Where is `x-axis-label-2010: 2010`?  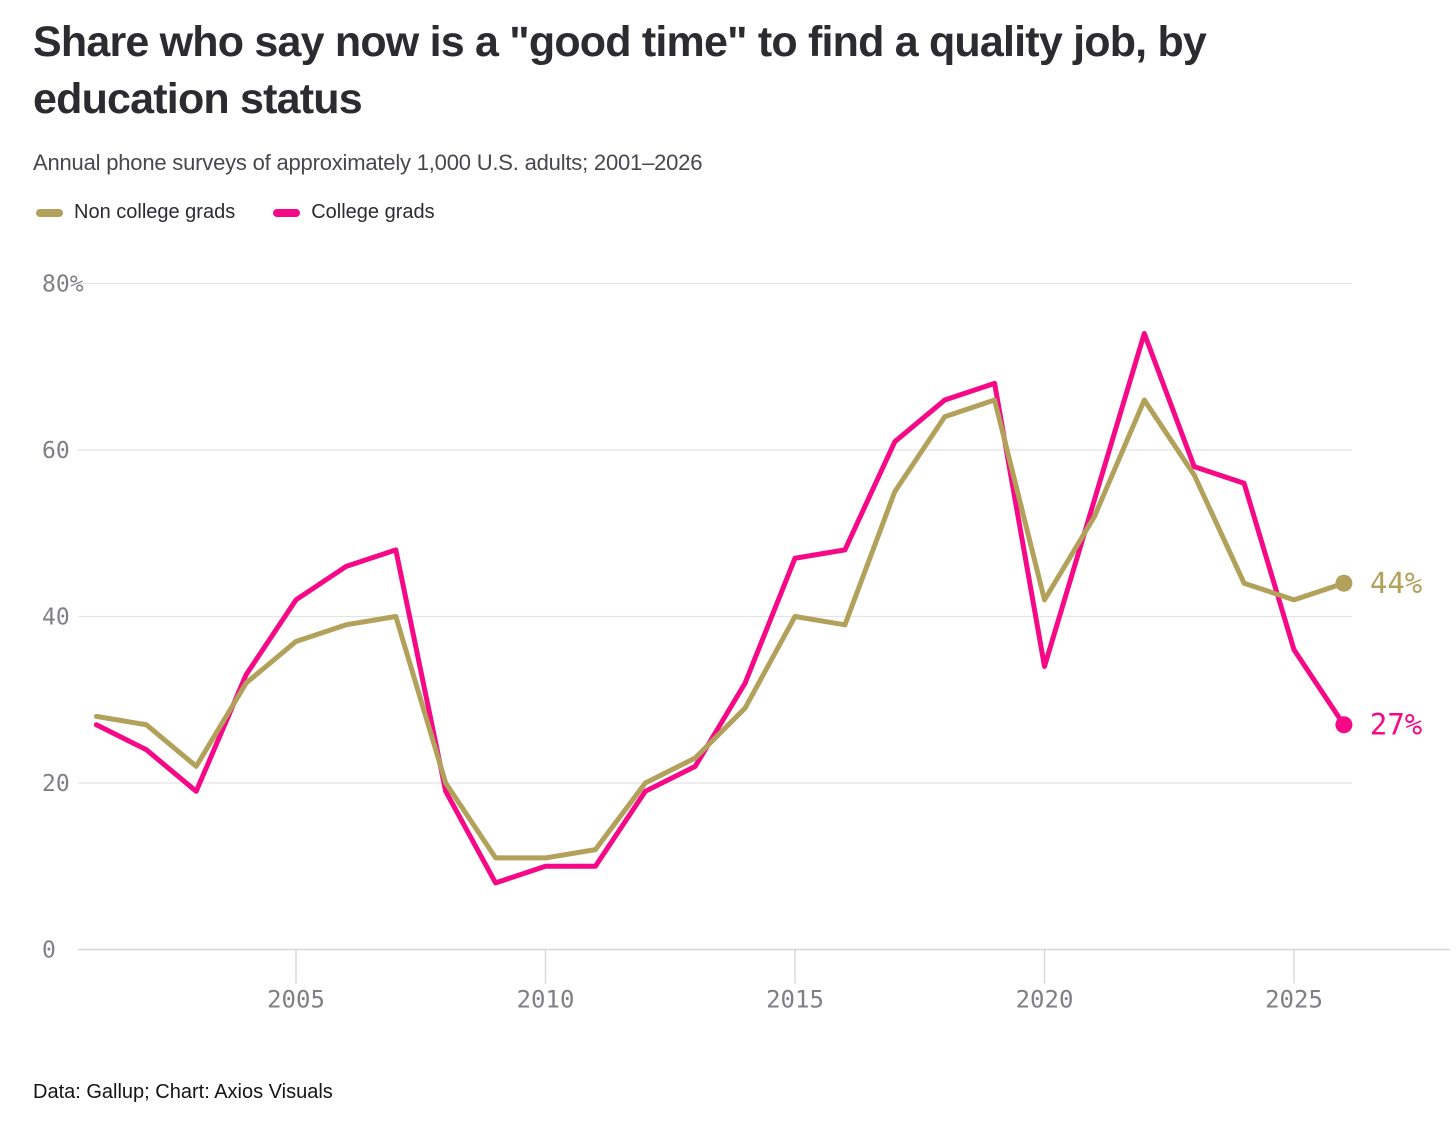
x-axis-label-2010: 2010 is located at coordinates (546, 1000).